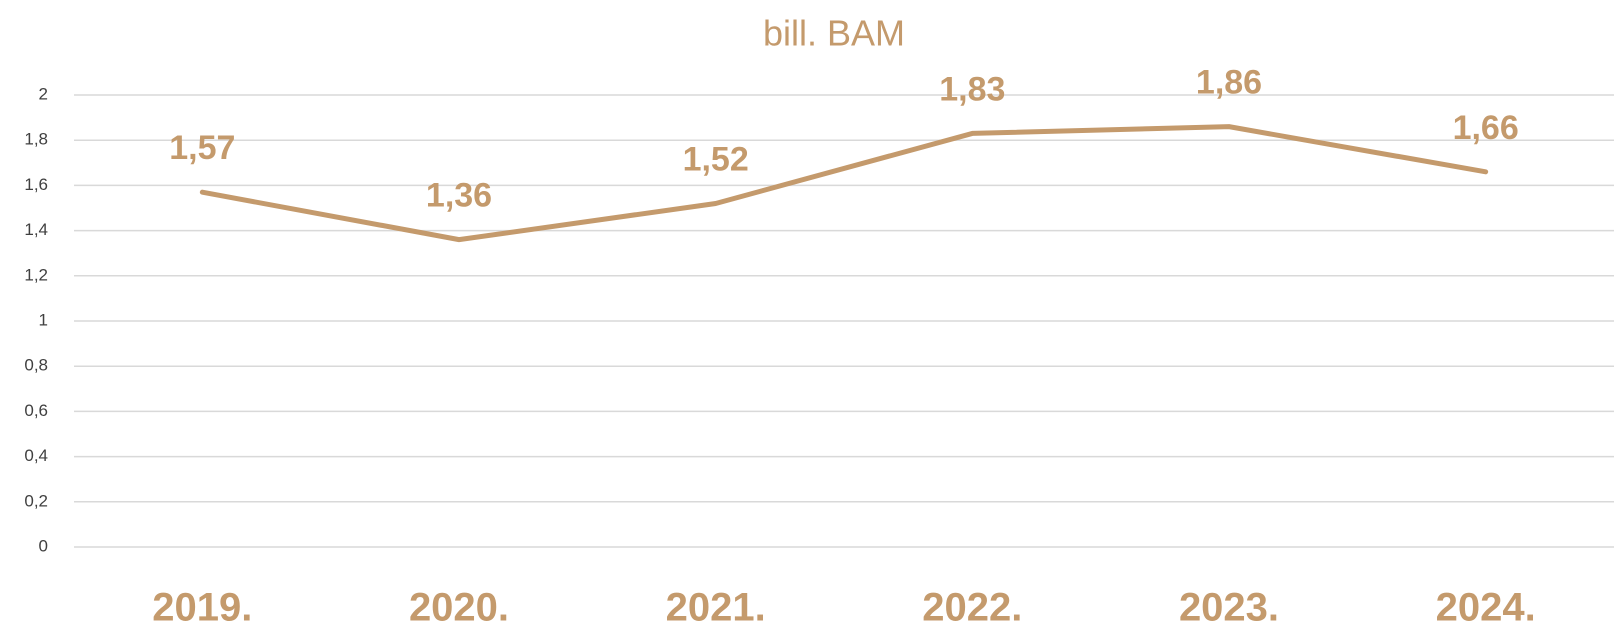 The image size is (1614, 630). I want to click on y-tick-label: 2, so click(43, 93).